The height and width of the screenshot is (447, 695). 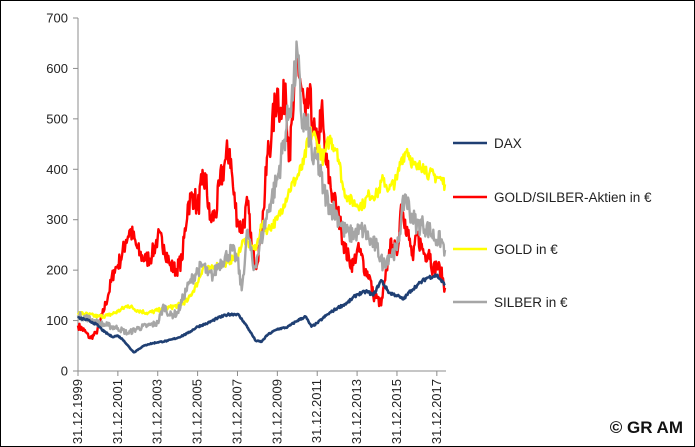 What do you see at coordinates (157, 411) in the screenshot?
I see `x-tick-label: 31.12.2003` at bounding box center [157, 411].